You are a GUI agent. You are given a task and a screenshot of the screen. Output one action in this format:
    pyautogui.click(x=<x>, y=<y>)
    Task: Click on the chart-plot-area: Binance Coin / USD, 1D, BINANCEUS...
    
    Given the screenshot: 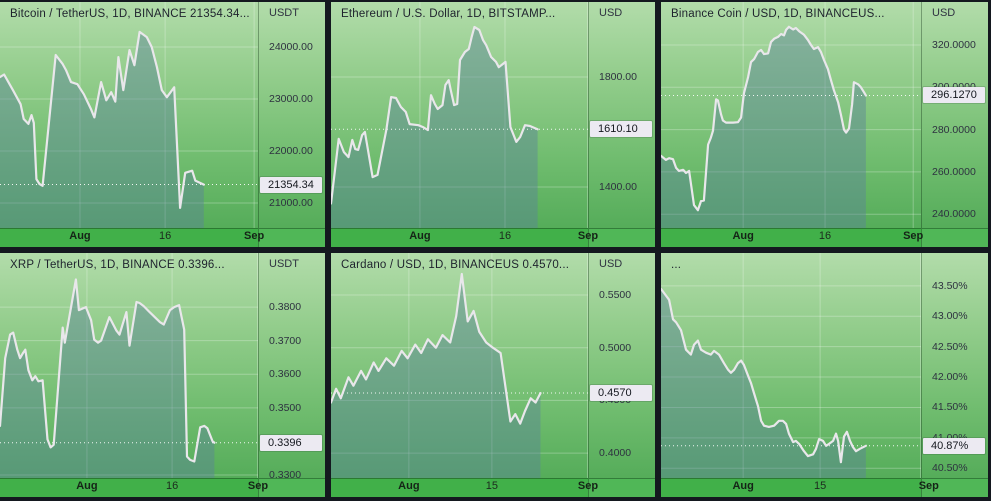 What is the action you would take?
    pyautogui.click(x=791, y=115)
    